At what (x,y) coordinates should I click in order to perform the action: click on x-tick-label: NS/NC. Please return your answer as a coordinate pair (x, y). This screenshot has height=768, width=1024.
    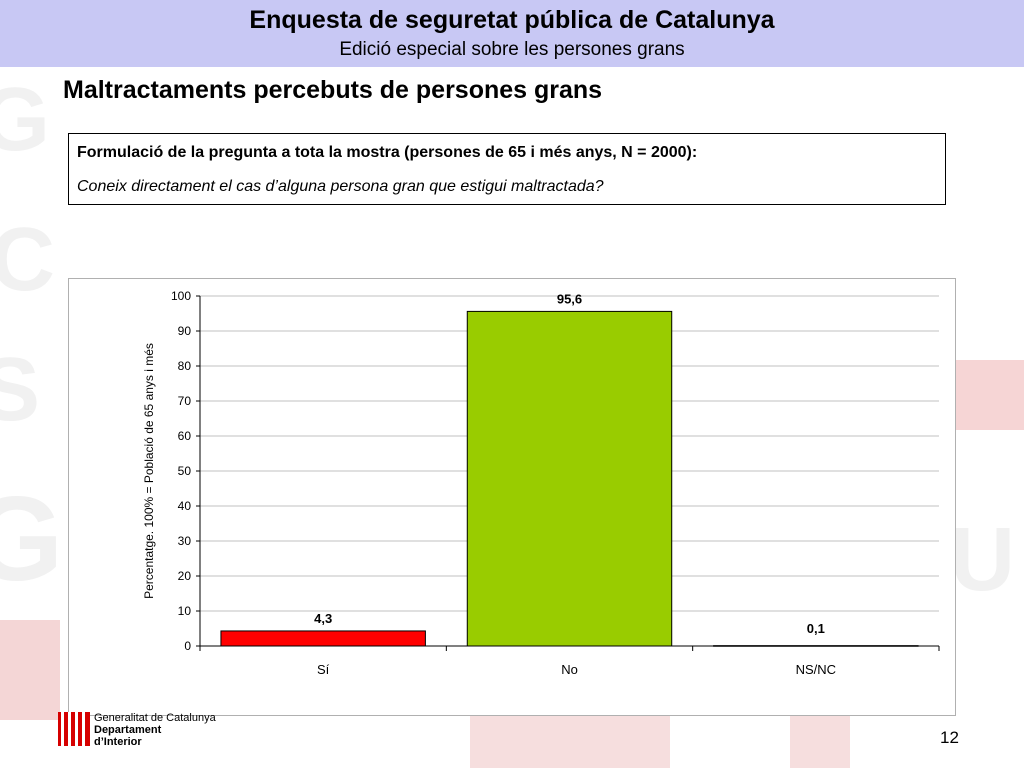
    Looking at the image, I should click on (816, 669).